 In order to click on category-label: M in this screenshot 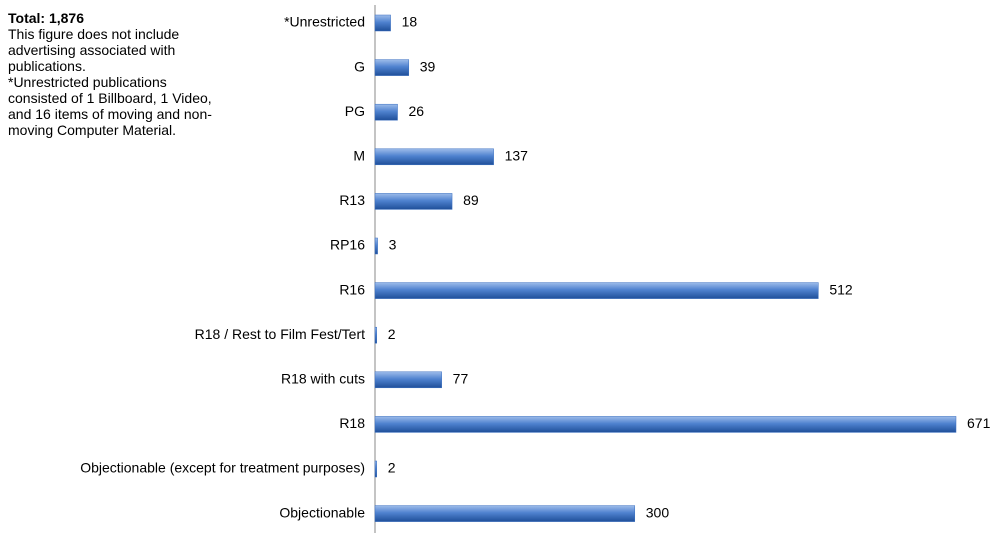, I will do `click(359, 156)`.